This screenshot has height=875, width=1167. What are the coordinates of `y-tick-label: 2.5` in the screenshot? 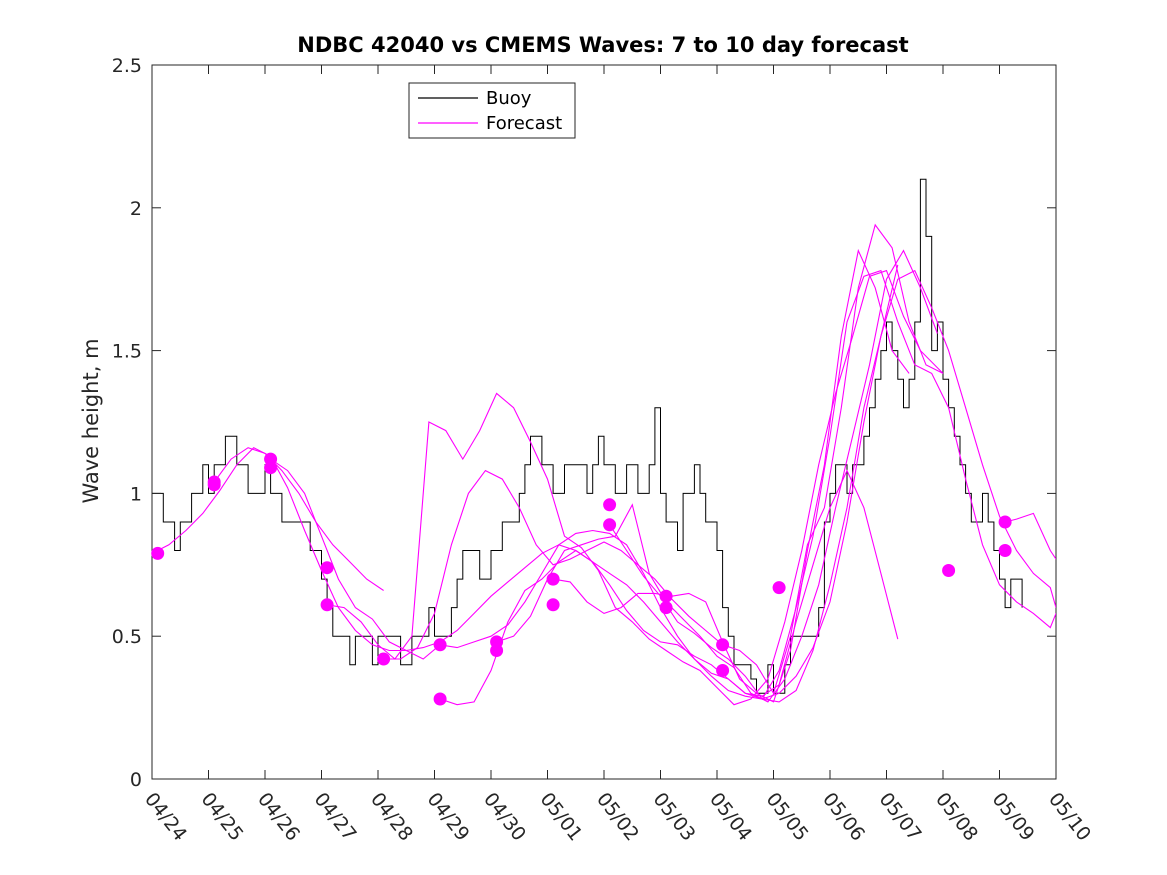 It's located at (127, 66).